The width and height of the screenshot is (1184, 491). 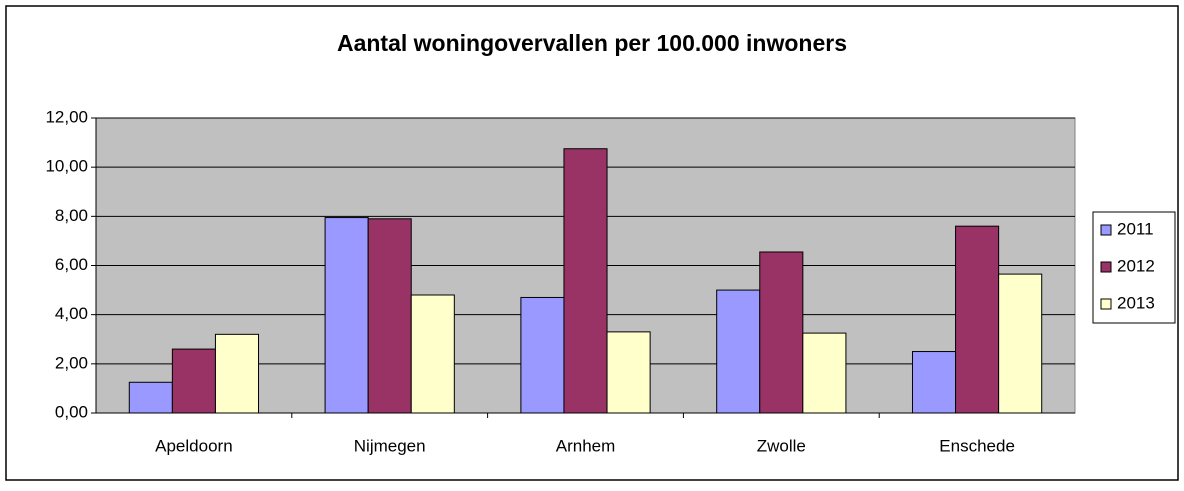 I want to click on x-tick-label: Enschede, so click(x=977, y=445).